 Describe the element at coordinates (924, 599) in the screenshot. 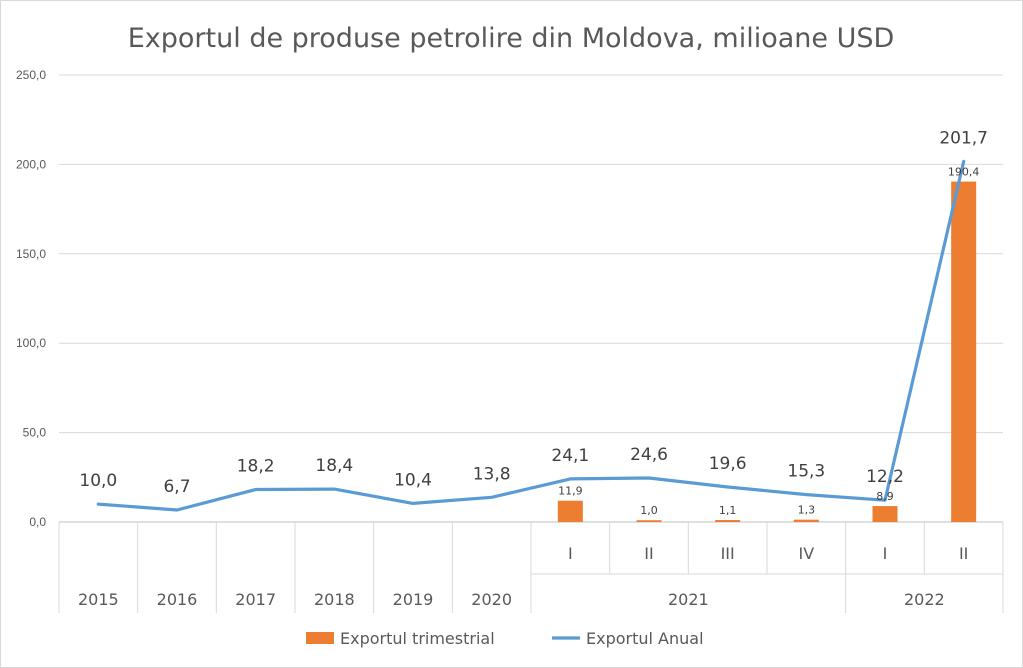

I see `group-label: 2022` at that location.